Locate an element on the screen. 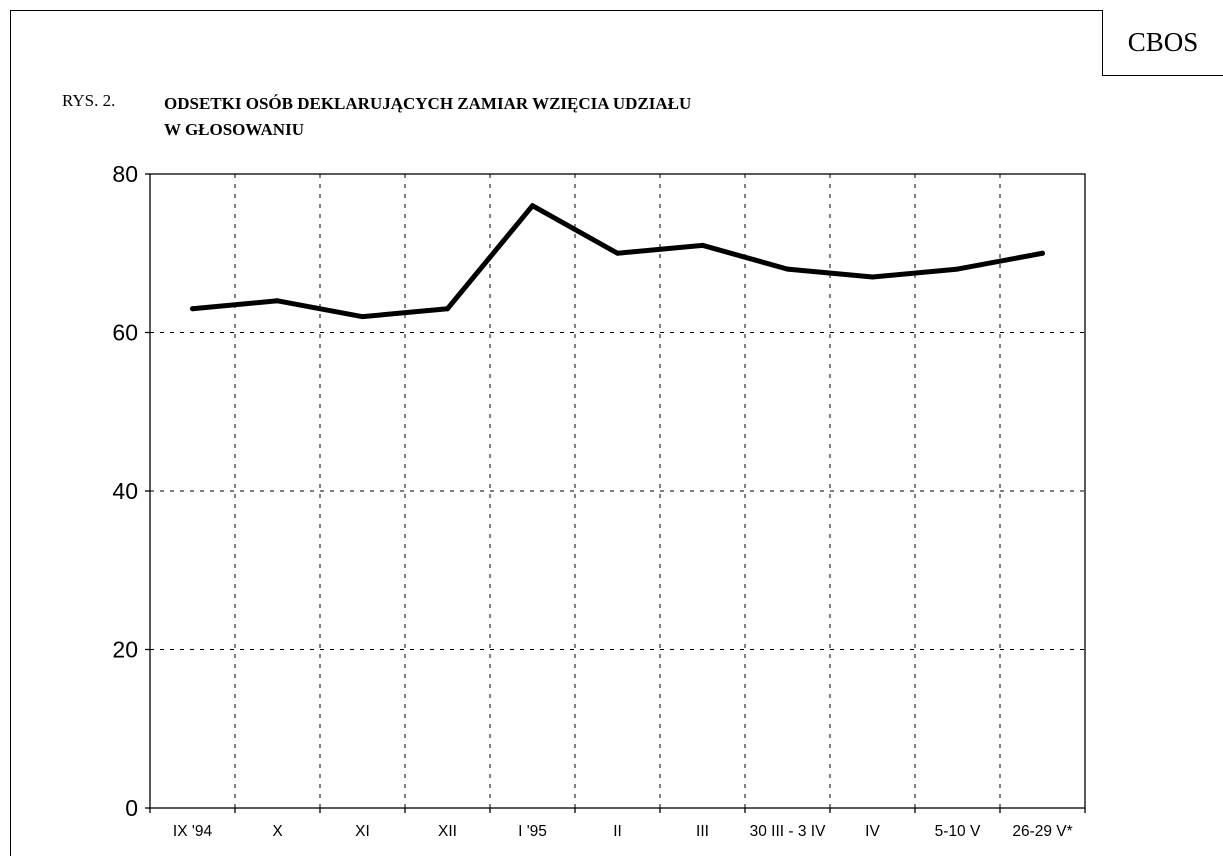 This screenshot has width=1223, height=856. x-tick-label: III is located at coordinates (702, 831).